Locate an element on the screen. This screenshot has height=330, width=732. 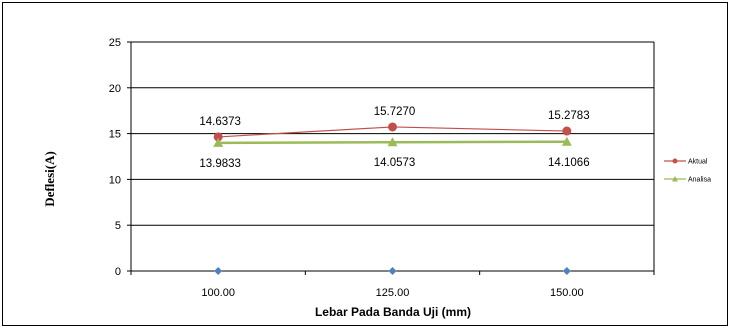
y-axis-title: Deflesi(A) is located at coordinates (49, 179).